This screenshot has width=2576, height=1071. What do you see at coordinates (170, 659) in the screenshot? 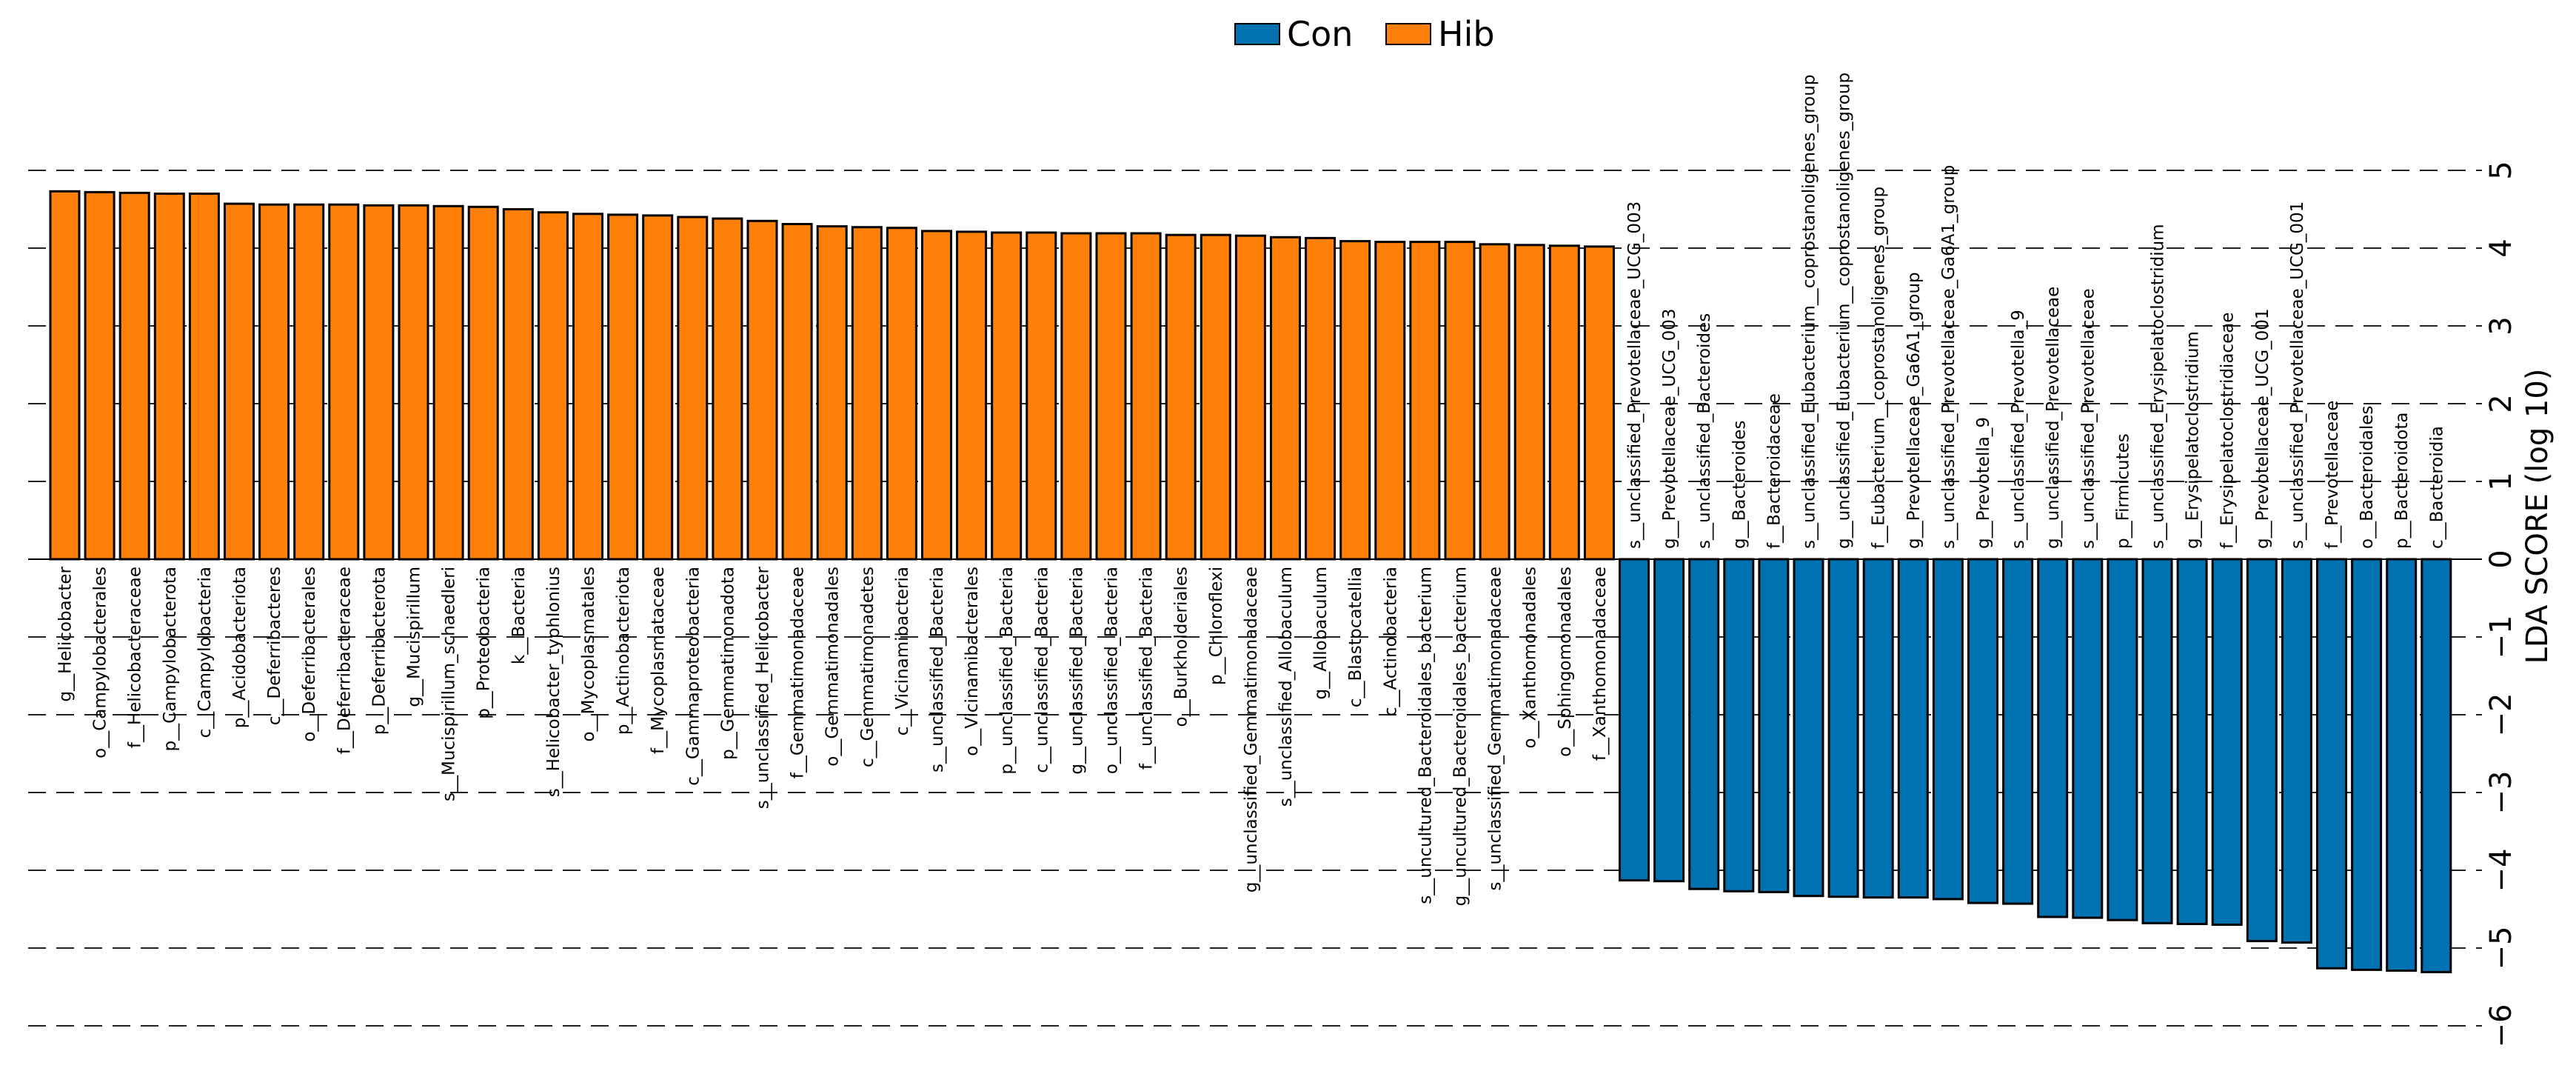
I see `bar-label: p__Campylobacterota` at bounding box center [170, 659].